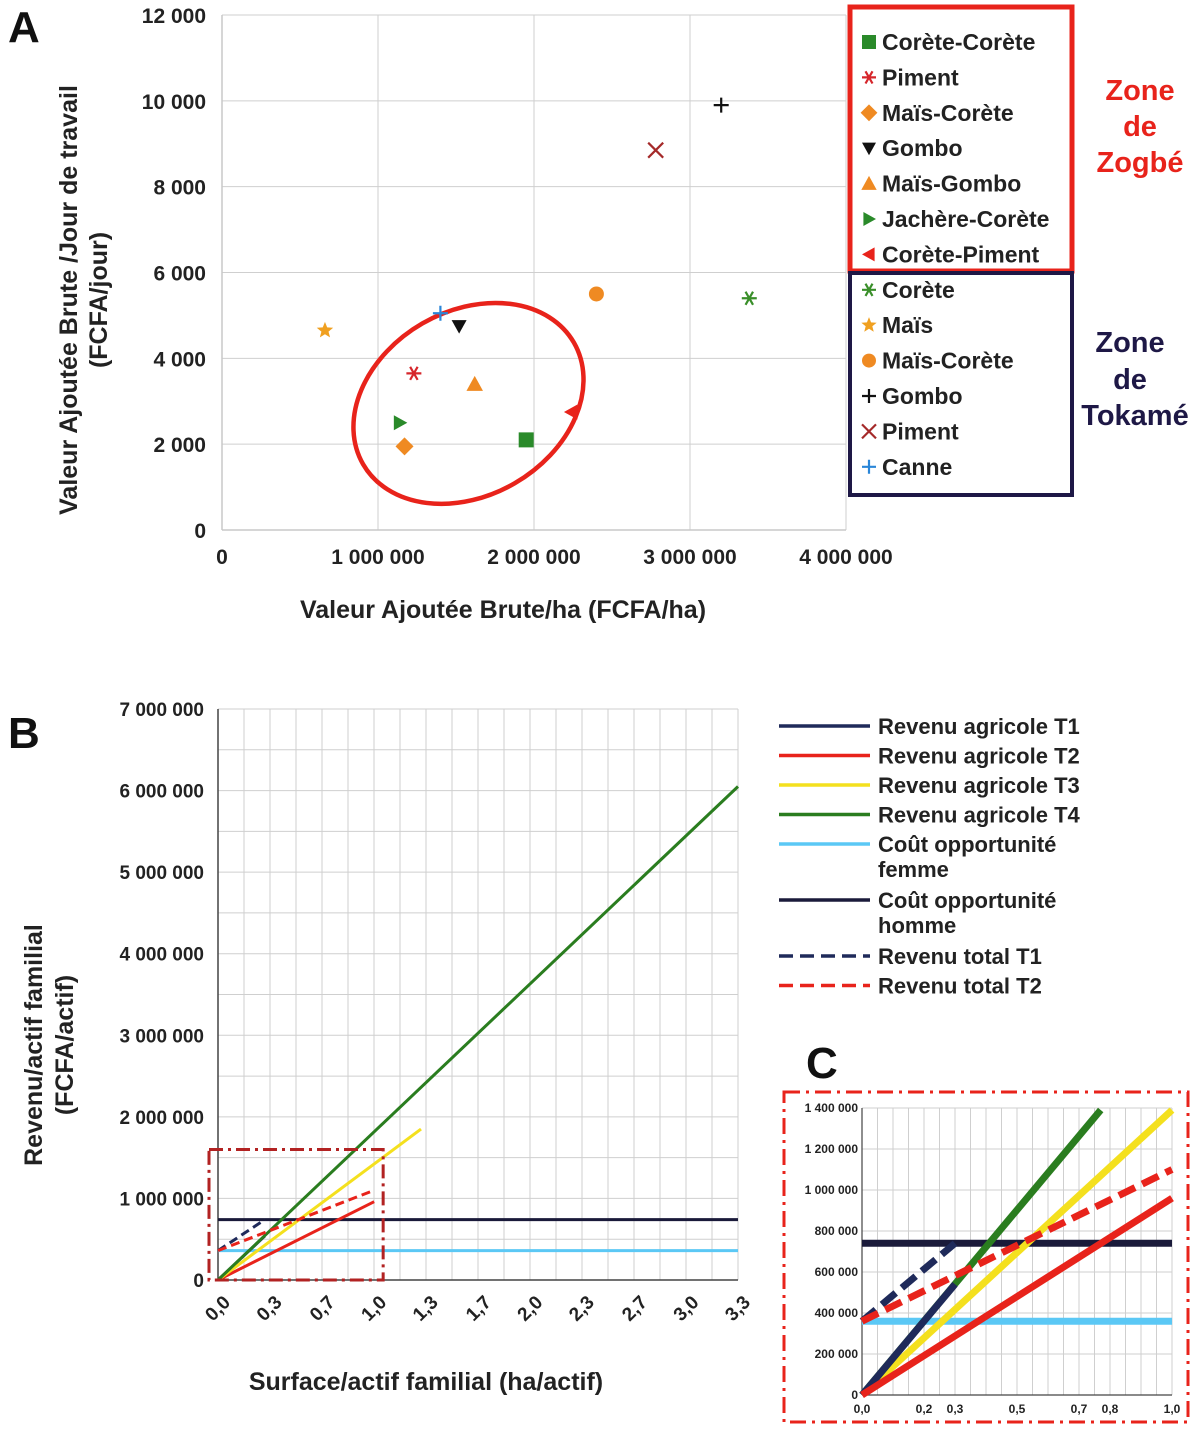 The width and height of the screenshot is (1200, 1432). What do you see at coordinates (854, 1395) in the screenshot?
I see `chart-c-y-tick-label: 0` at bounding box center [854, 1395].